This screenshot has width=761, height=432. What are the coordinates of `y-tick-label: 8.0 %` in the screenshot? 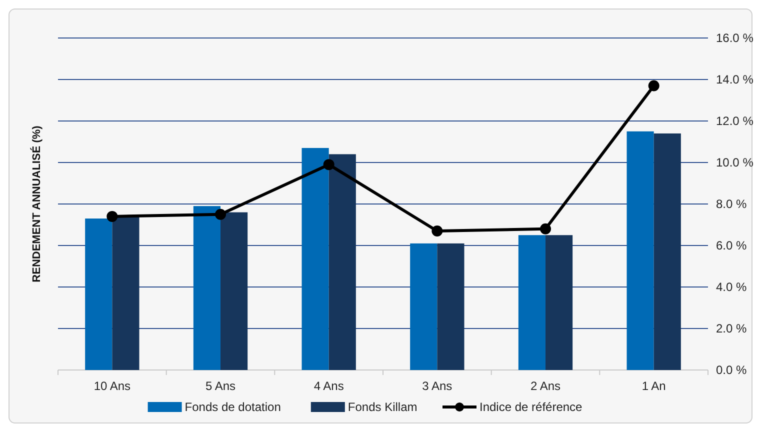 It's located at (732, 204).